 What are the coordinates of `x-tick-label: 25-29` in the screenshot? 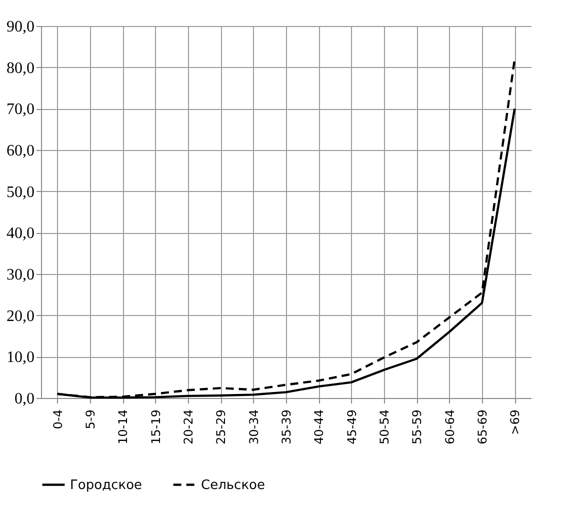 It's located at (221, 427).